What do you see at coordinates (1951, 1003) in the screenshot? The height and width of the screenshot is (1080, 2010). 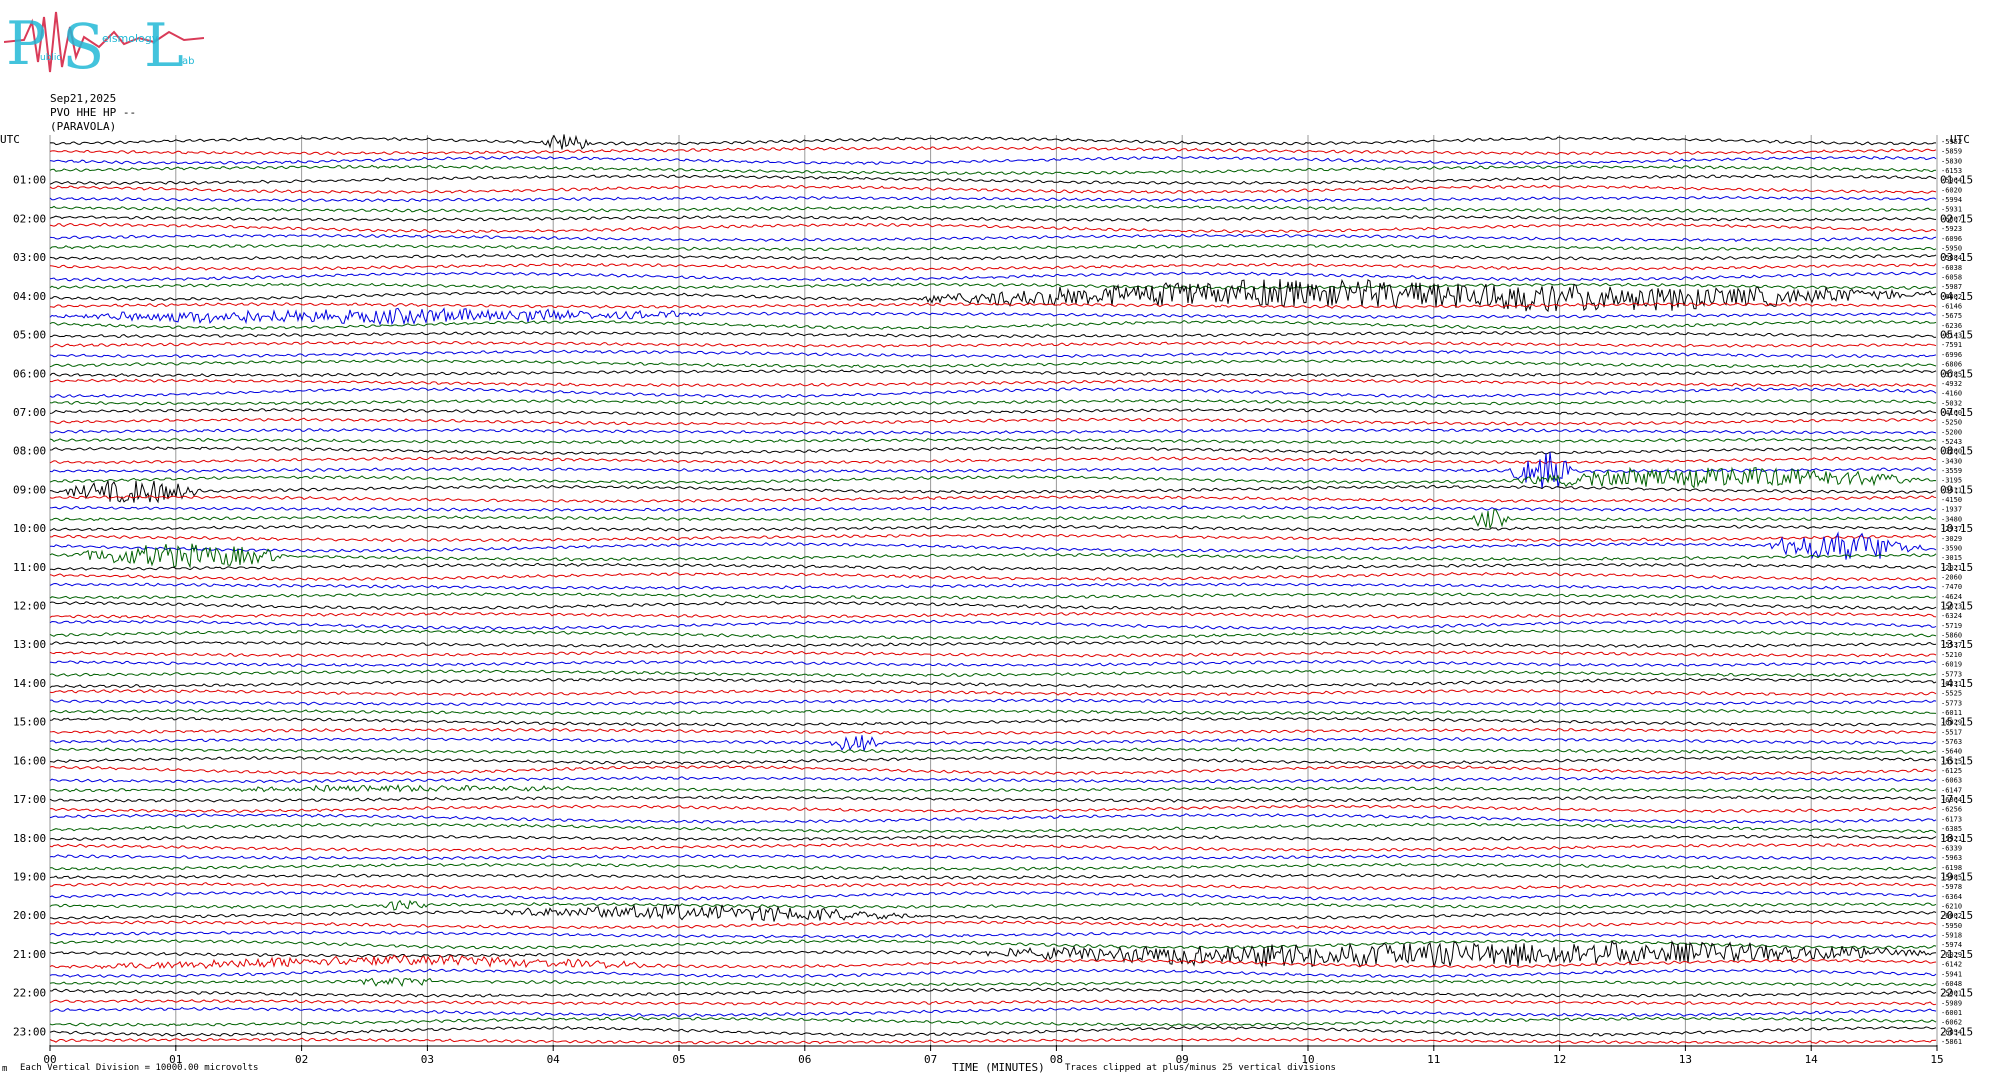 I see `trace-offset-label: -5989` at bounding box center [1951, 1003].